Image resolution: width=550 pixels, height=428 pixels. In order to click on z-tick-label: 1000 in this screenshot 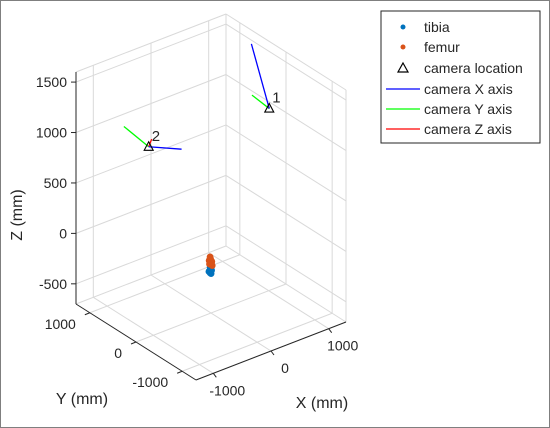, I will do `click(51, 133)`.